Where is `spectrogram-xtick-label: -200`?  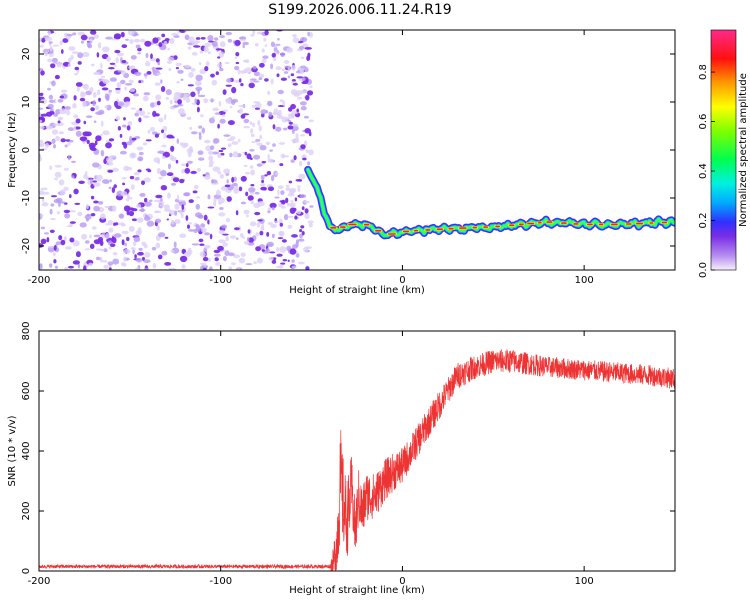
spectrogram-xtick-label: -200 is located at coordinates (39, 280).